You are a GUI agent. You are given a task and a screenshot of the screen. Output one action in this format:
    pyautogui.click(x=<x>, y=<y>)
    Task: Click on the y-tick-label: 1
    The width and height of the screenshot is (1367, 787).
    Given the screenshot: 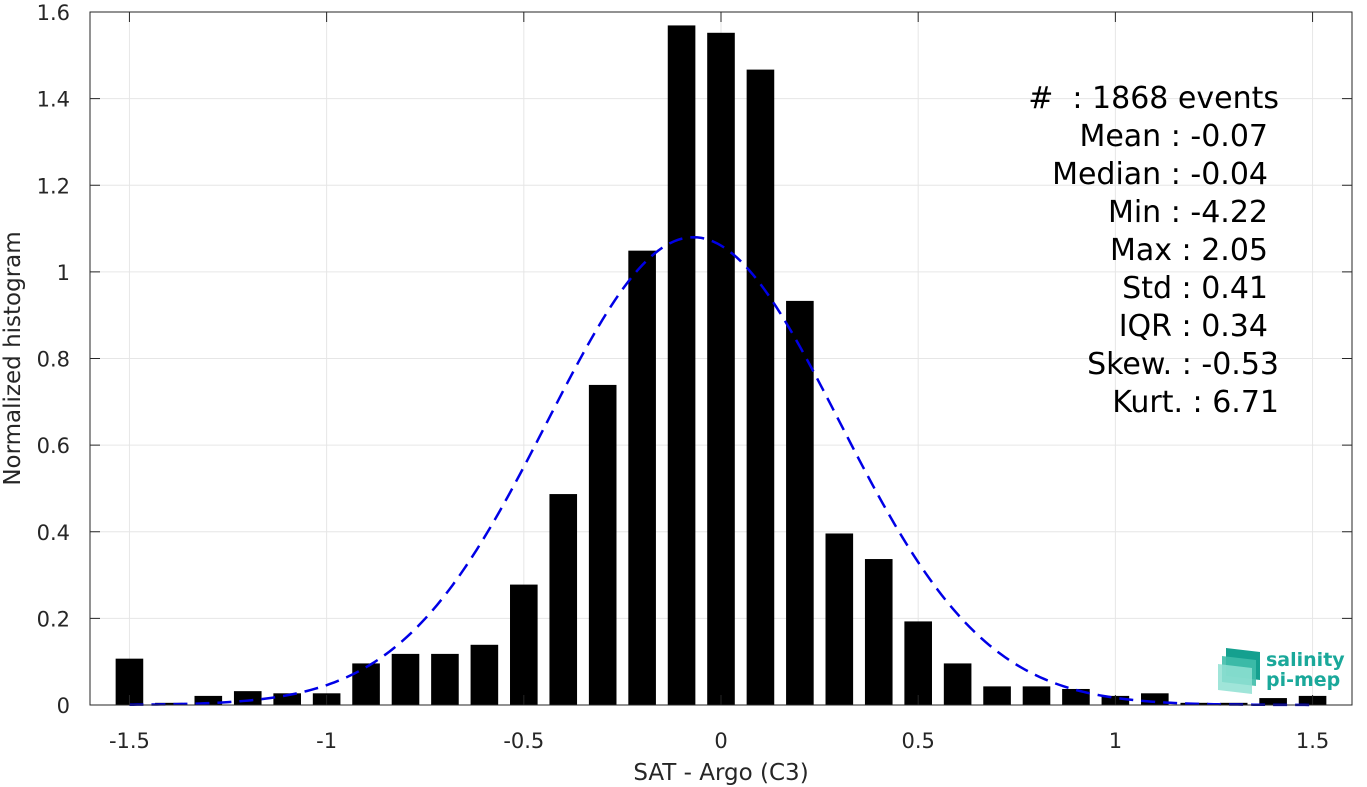 What is the action you would take?
    pyautogui.click(x=63, y=273)
    